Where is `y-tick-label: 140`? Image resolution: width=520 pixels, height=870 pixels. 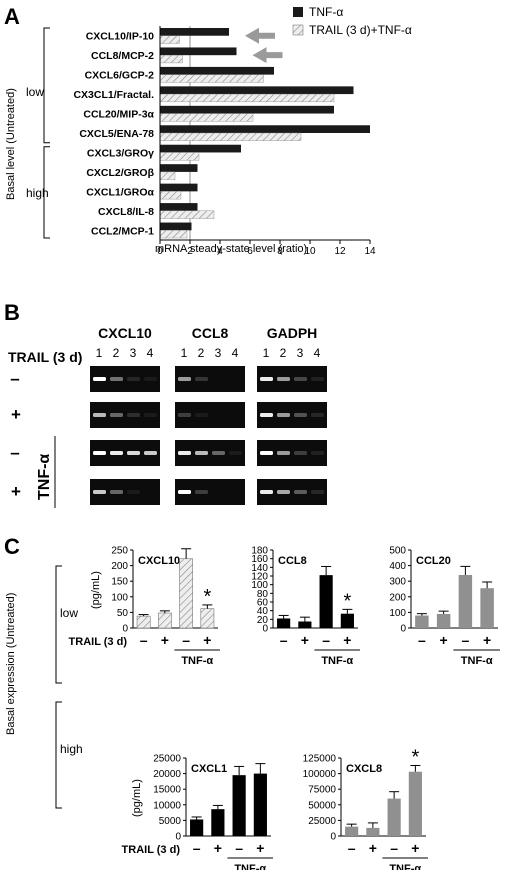 y-tick-label: 140 is located at coordinates (259, 568).